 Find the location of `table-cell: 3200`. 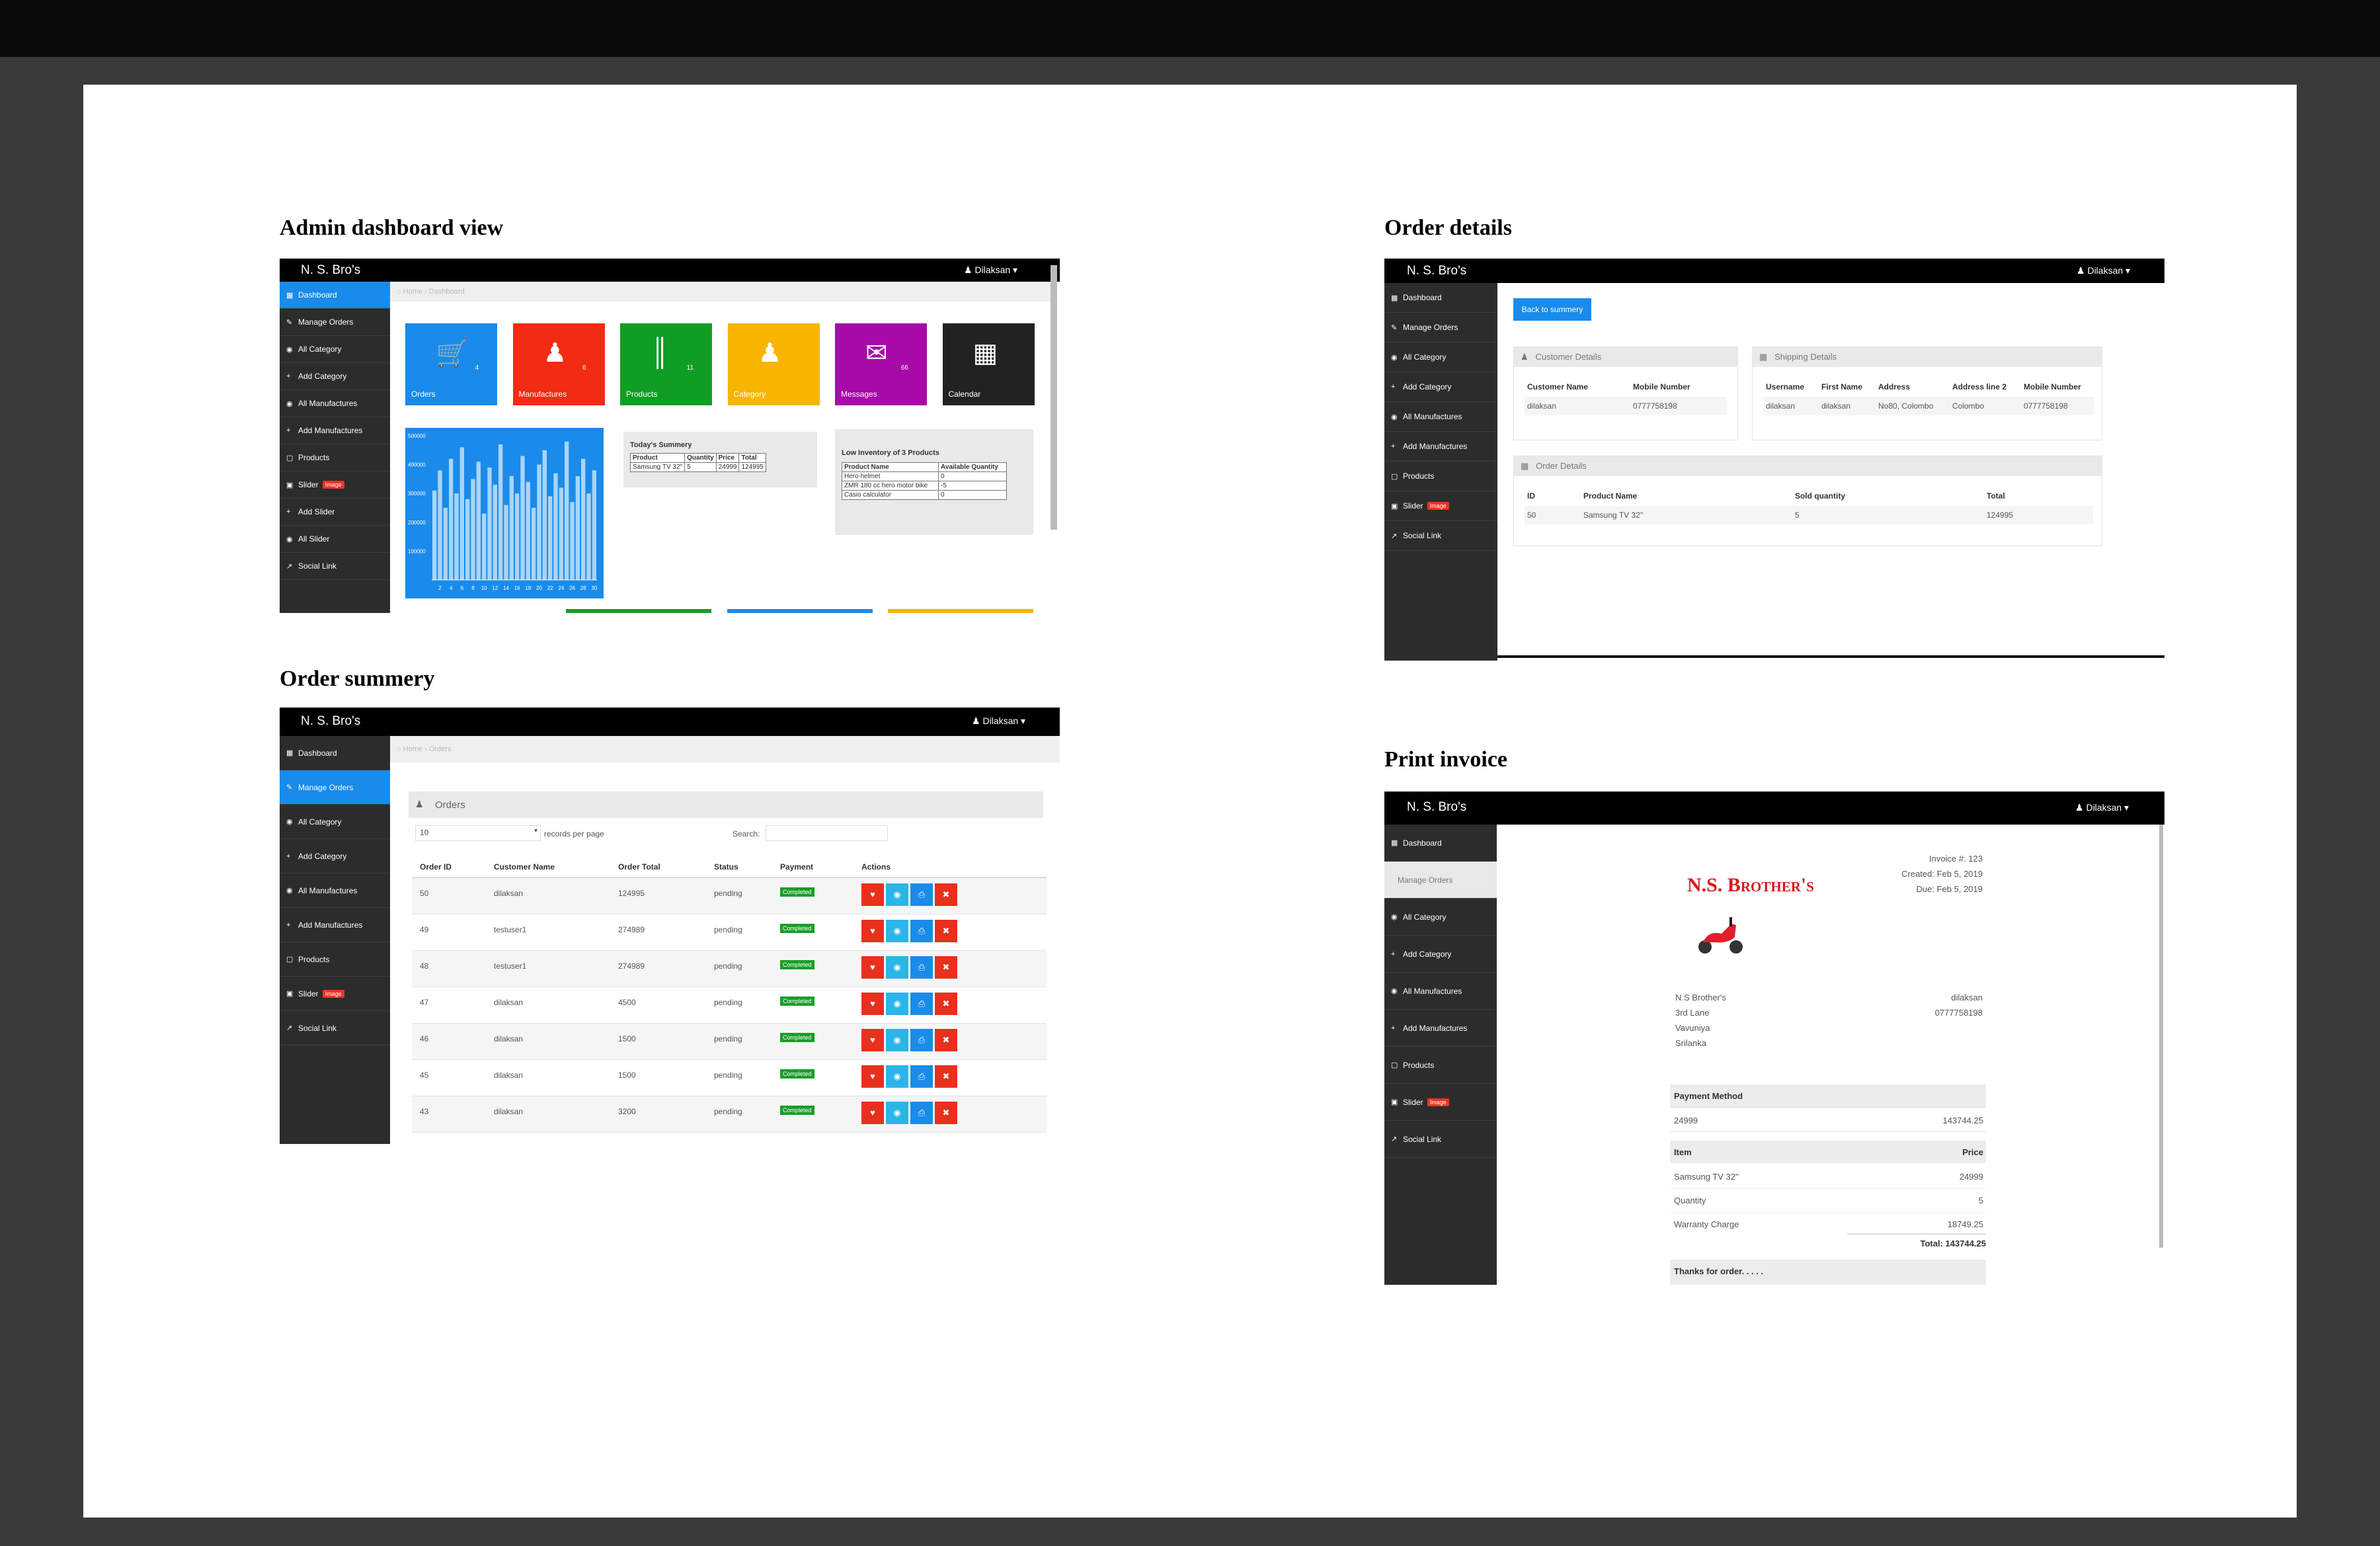

table-cell: 3200 is located at coordinates (627, 1111).